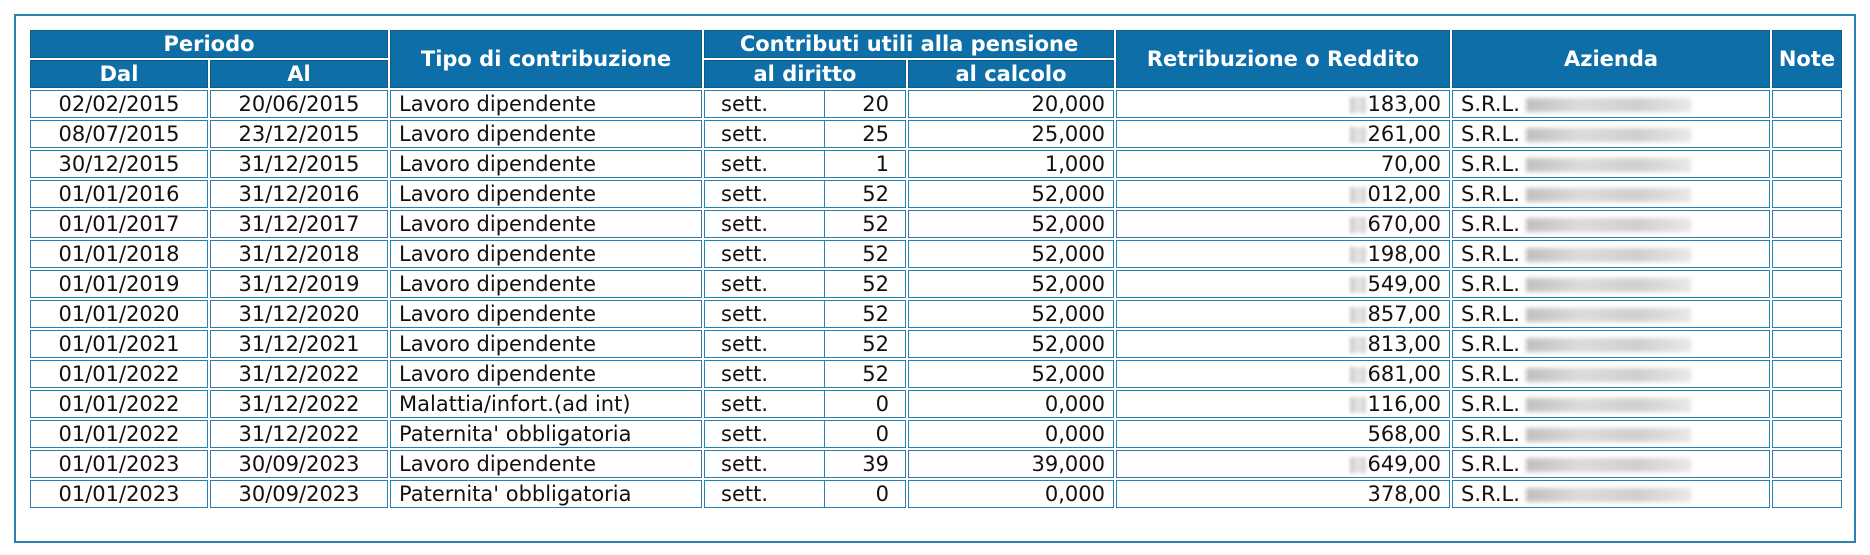 This screenshot has height=555, width=1870. Describe the element at coordinates (1283, 404) in the screenshot. I see `cell-retribuzione: 116,00` at that location.